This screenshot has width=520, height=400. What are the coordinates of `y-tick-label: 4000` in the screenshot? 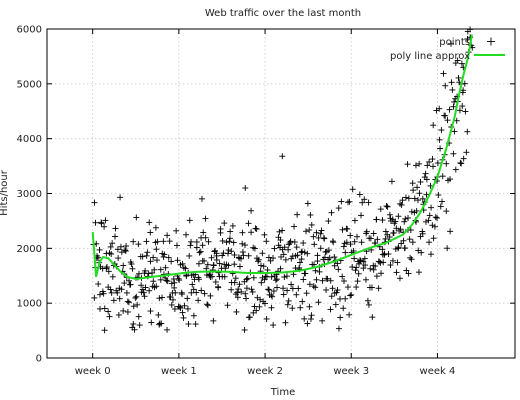 It's located at (29, 139).